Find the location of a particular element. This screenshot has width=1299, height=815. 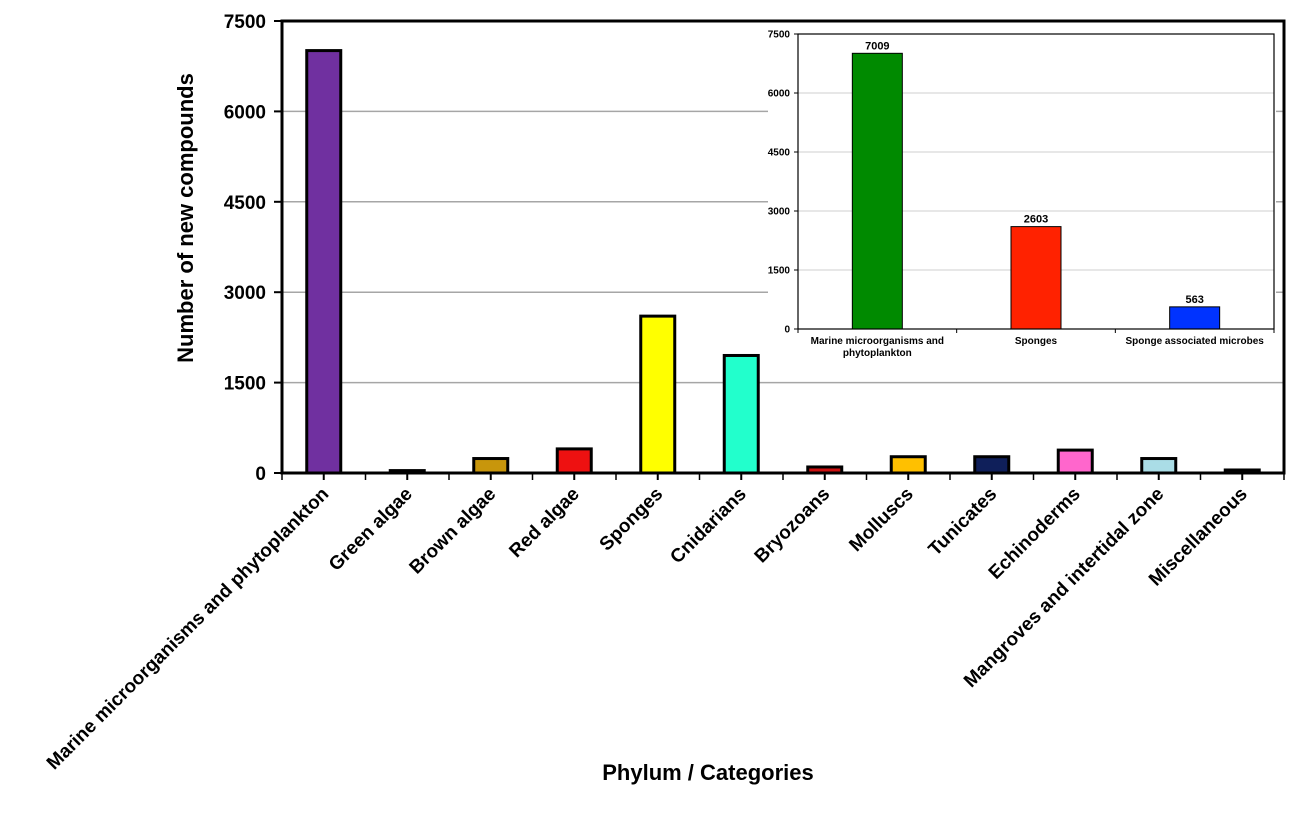

inset-x-category-label: Sponges is located at coordinates (1036, 341).